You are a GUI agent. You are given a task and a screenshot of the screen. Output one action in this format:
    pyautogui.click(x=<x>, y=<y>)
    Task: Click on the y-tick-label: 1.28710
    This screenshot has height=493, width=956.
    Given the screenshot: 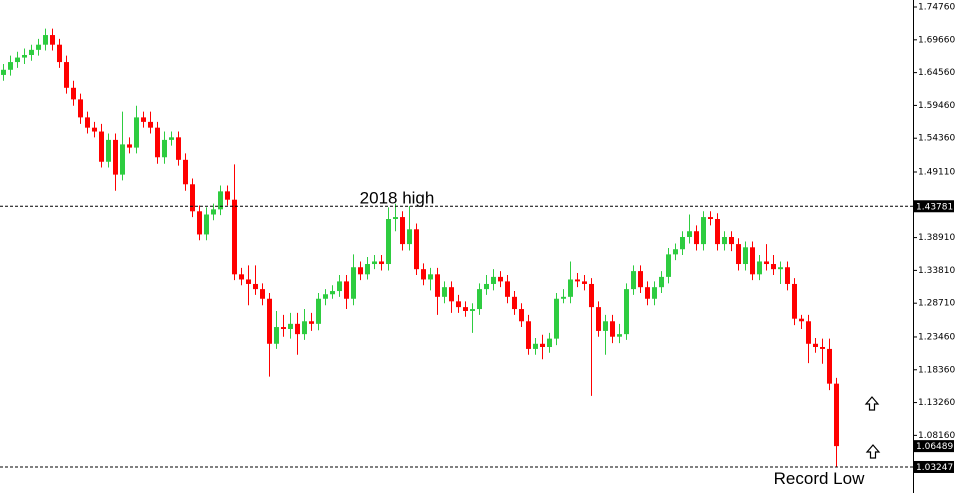 What is the action you would take?
    pyautogui.click(x=936, y=304)
    